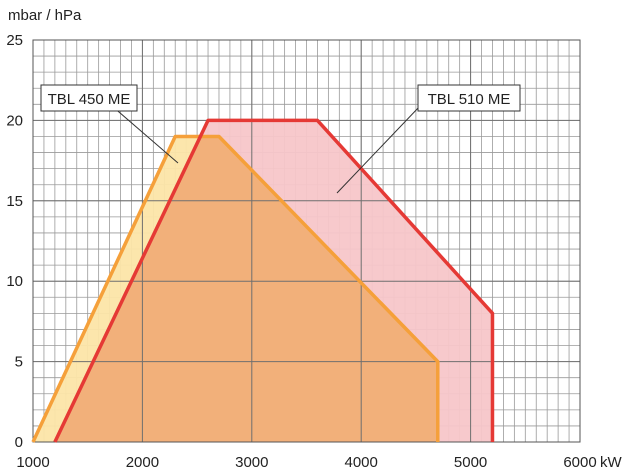 The image size is (640, 471). Describe the element at coordinates (14, 241) in the screenshot. I see `y-tick-labels: 0 5 10 15 20 25` at that location.